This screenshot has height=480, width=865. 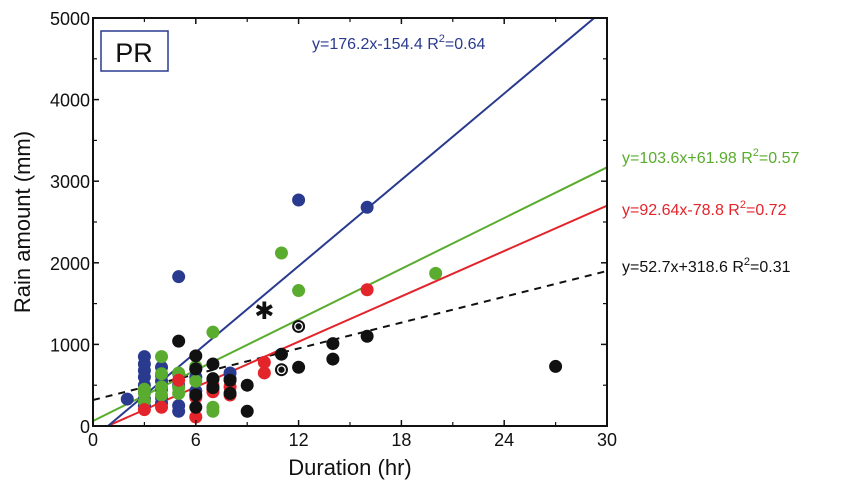 I want to click on r-squared-value: =0.64, so click(x=465, y=44).